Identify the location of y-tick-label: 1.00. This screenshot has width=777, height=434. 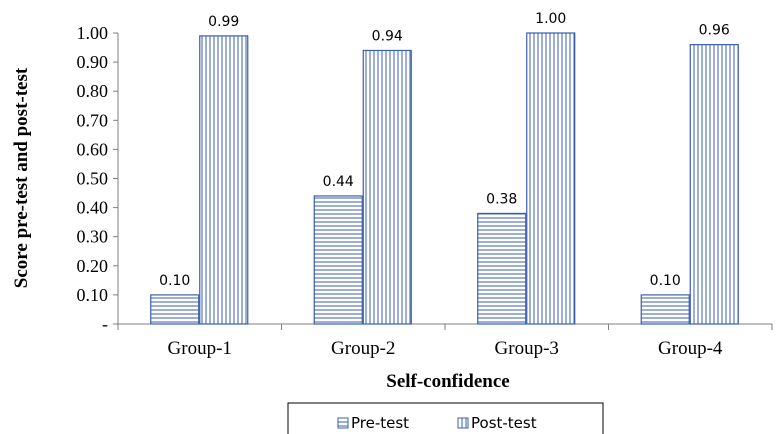
(93, 33).